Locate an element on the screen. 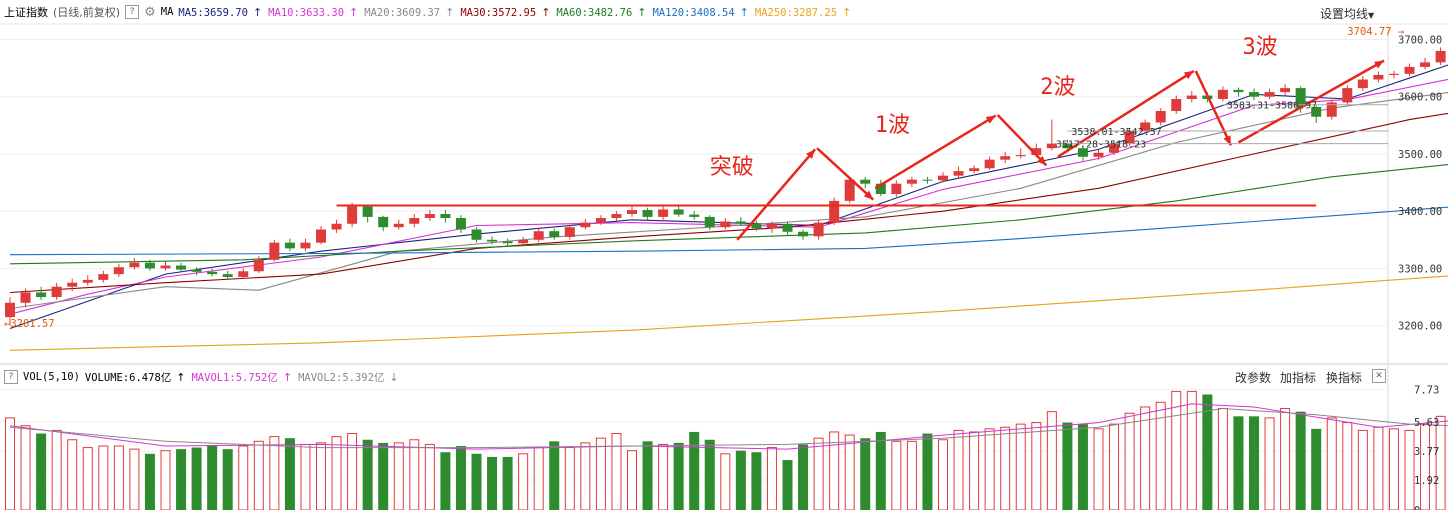  gear-icon: ⚙ is located at coordinates (150, 12).